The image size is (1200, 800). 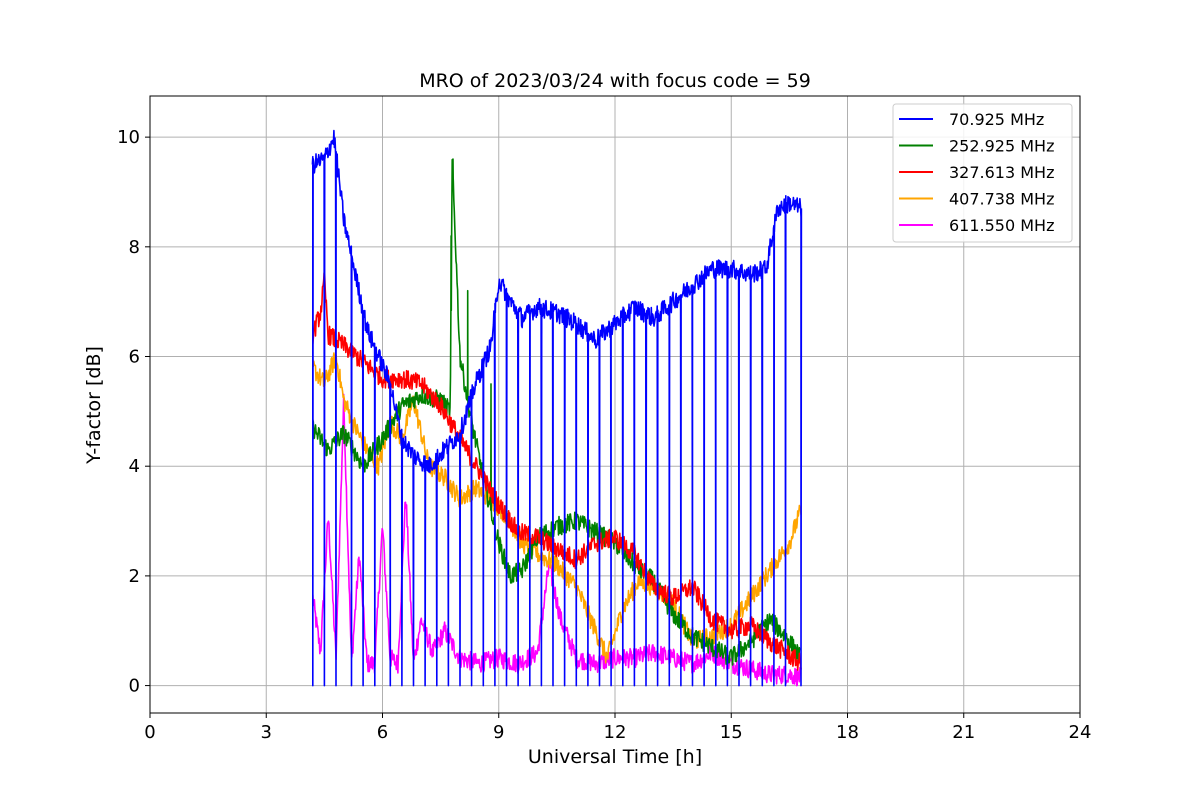 What do you see at coordinates (1001, 172) in the screenshot?
I see `legend-label: 327.613 MHz` at bounding box center [1001, 172].